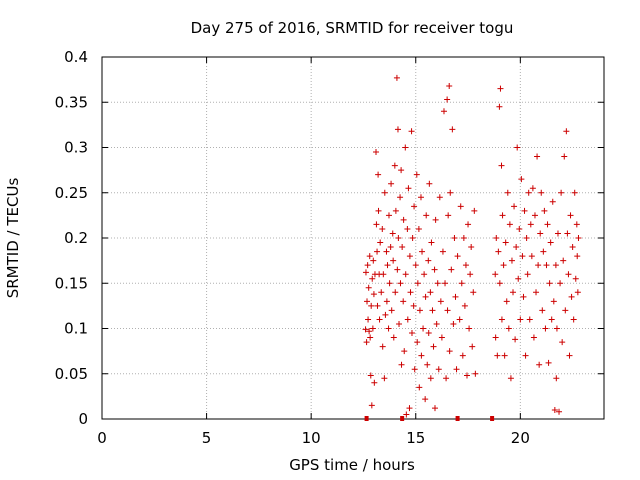 The image size is (640, 480). Describe the element at coordinates (102, 438) in the screenshot. I see `x-tick-label: 0` at that location.